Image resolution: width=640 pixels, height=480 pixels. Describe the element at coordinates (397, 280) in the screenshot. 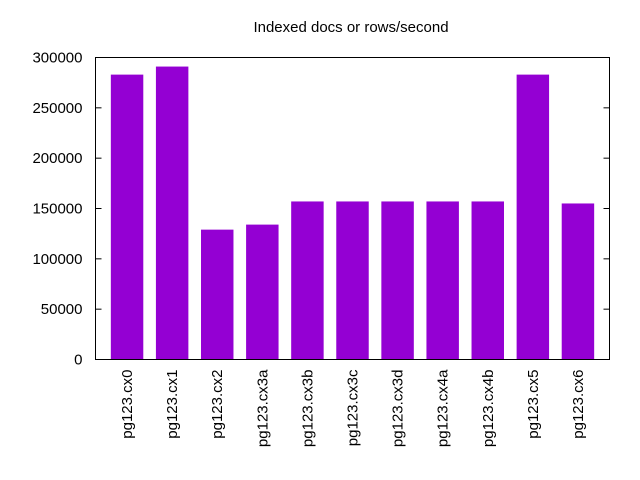

I see `bar-pg123.cx3d` at that location.